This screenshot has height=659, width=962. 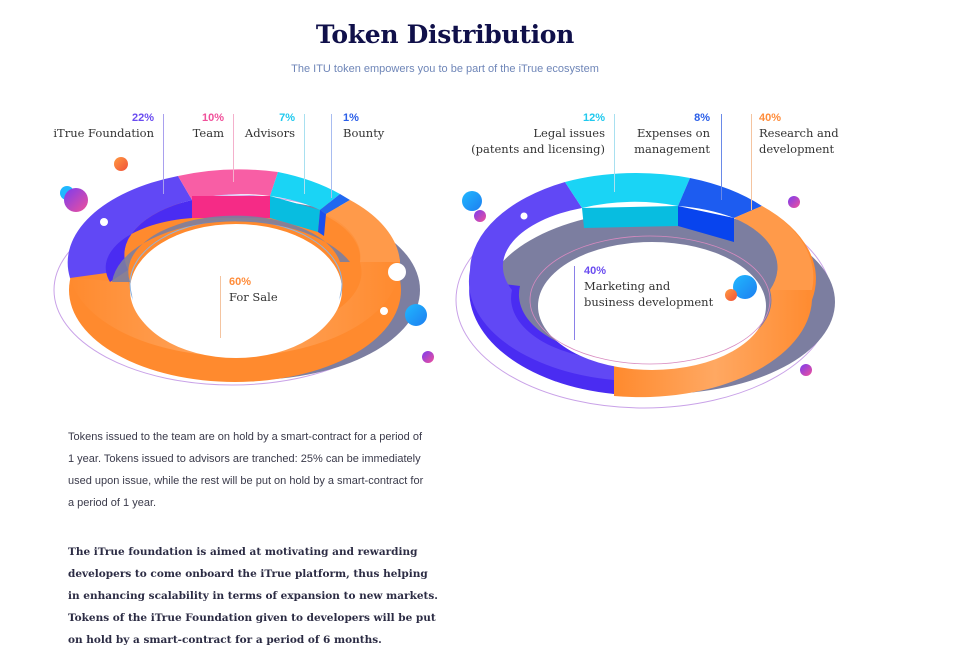 I want to click on leader-line-advisors, so click(x=304, y=154).